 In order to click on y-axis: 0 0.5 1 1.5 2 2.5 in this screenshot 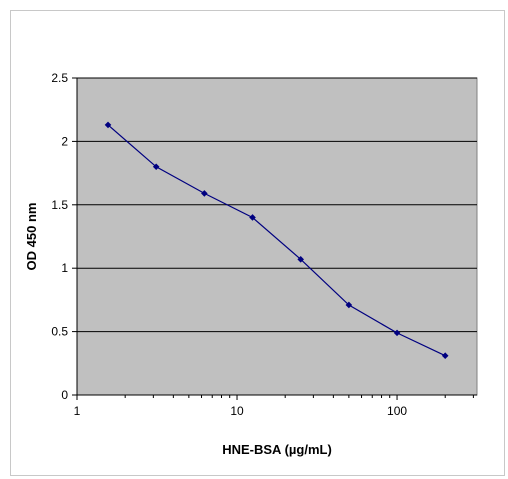, I will do `click(64, 236)`.